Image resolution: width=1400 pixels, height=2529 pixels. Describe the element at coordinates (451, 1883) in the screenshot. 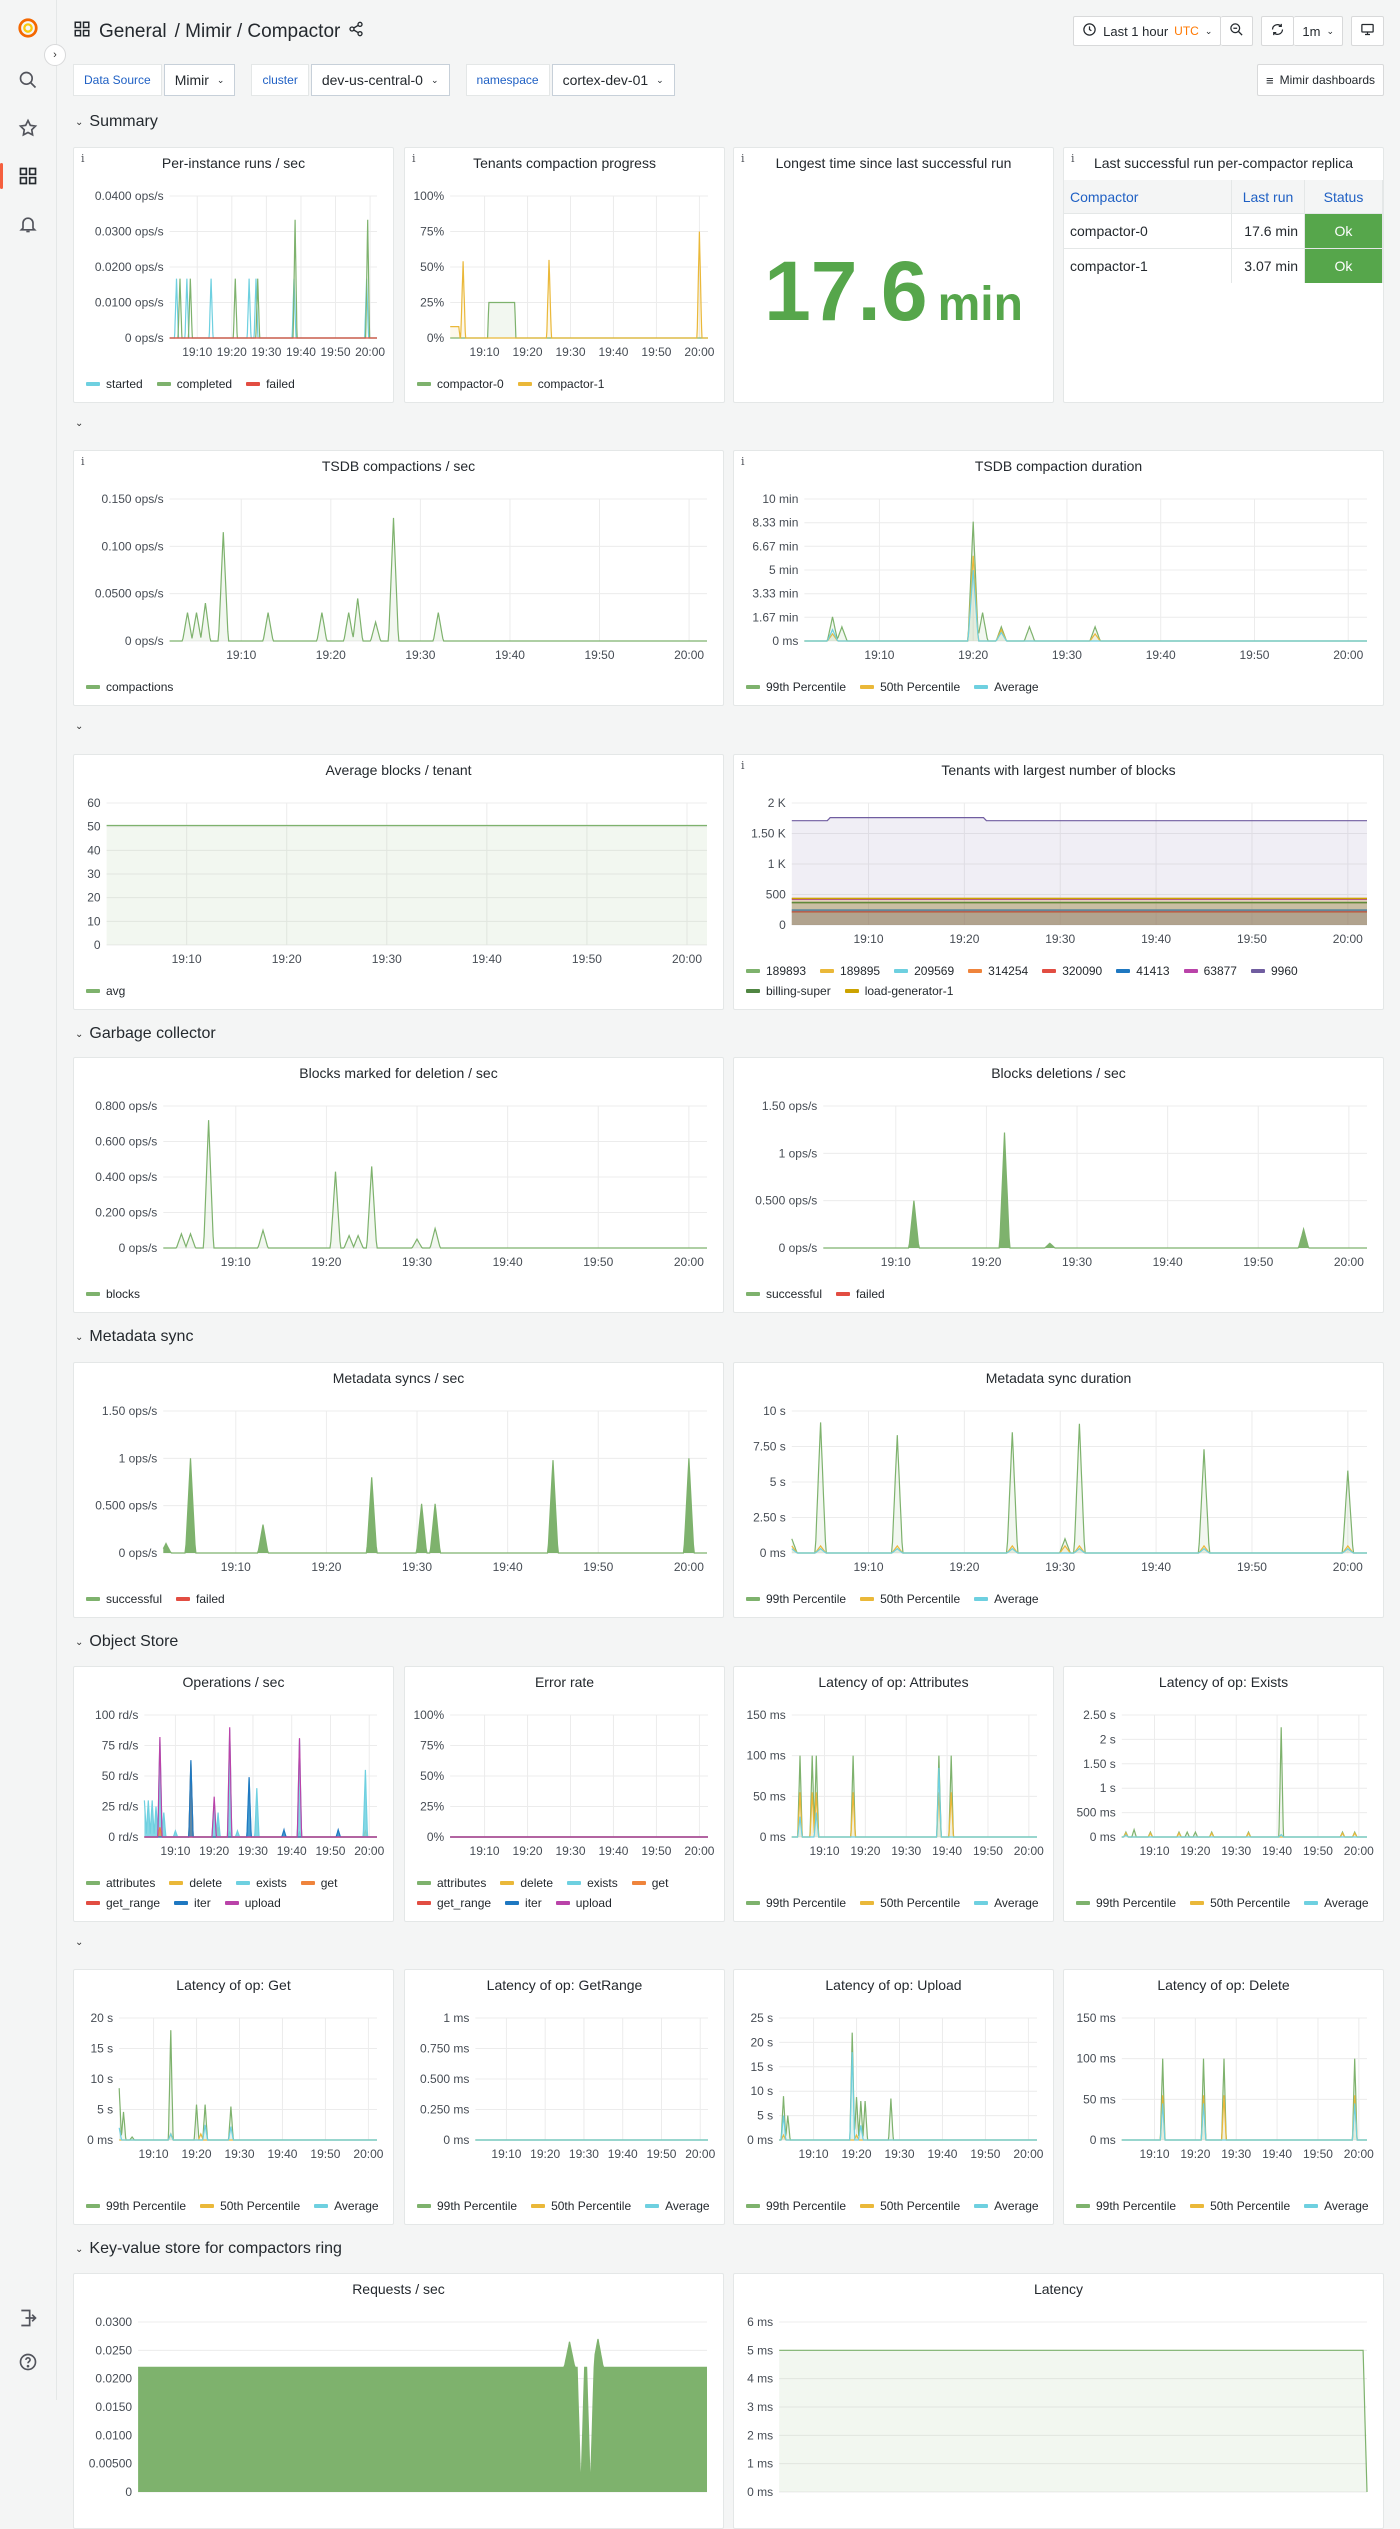

I see `legend-item: attributes` at that location.